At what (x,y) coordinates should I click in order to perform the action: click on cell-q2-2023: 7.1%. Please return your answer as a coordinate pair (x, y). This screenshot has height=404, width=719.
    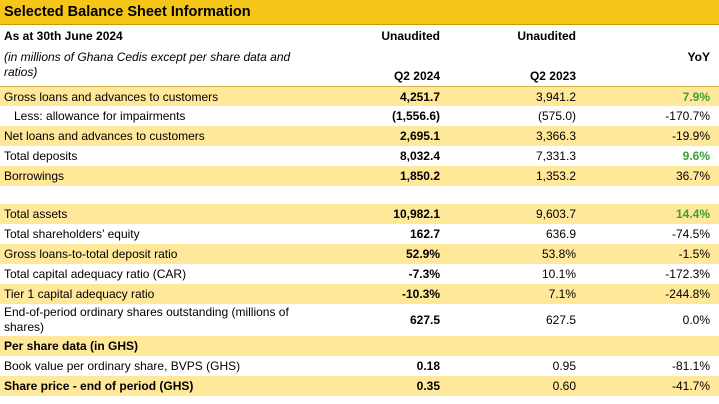
    Looking at the image, I should click on (562, 294).